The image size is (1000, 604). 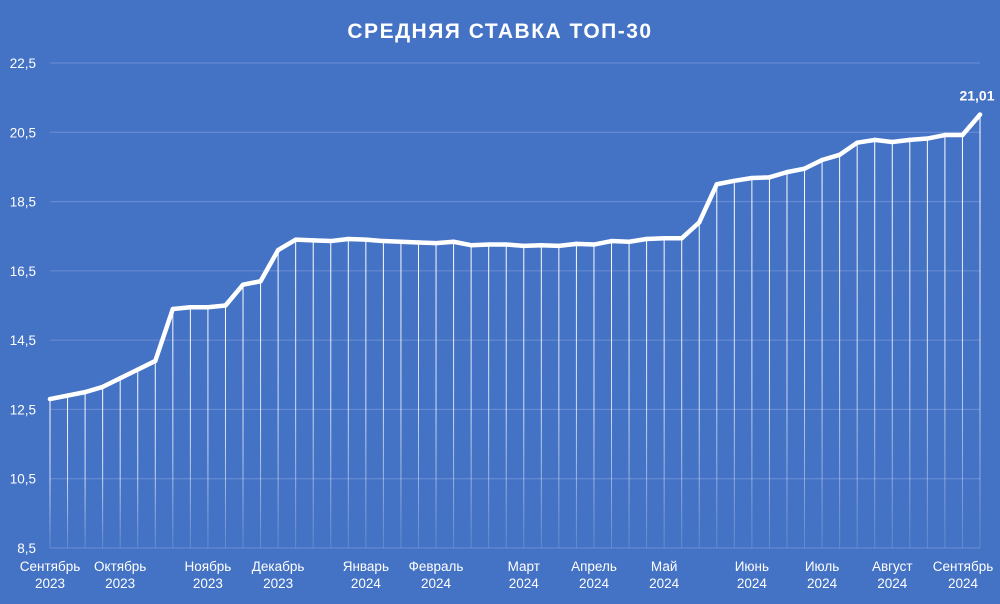 I want to click on x-tick-month: Декабрь, so click(x=278, y=566).